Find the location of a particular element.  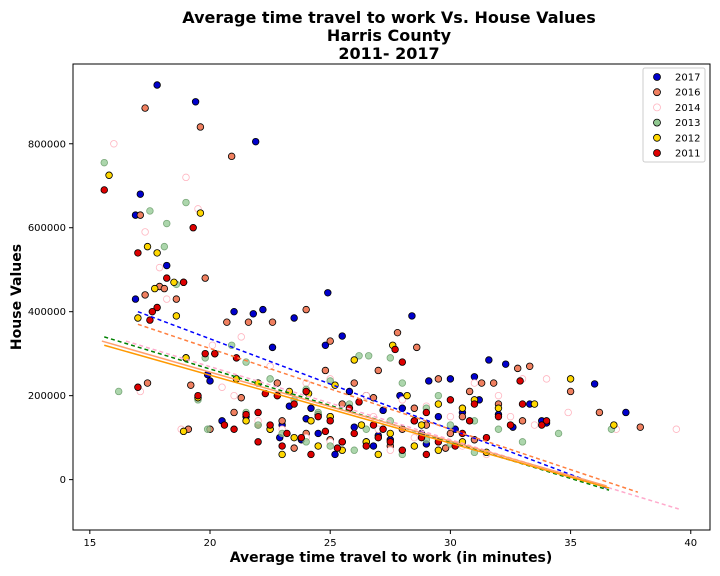

x-tick-label: 20 is located at coordinates (210, 543).